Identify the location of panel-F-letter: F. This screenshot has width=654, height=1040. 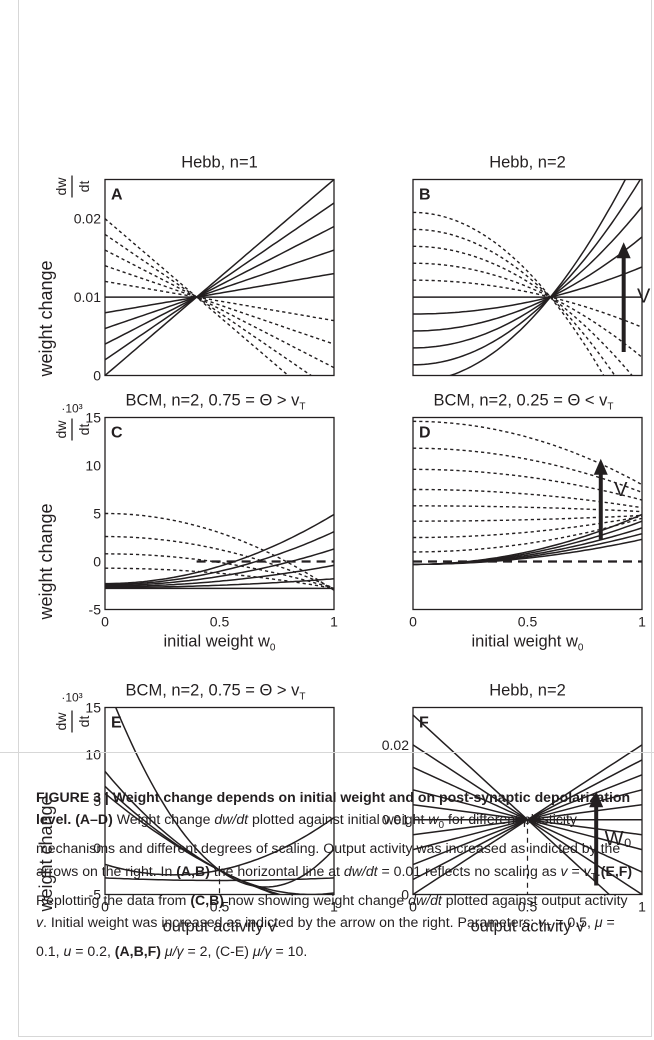
(424, 723).